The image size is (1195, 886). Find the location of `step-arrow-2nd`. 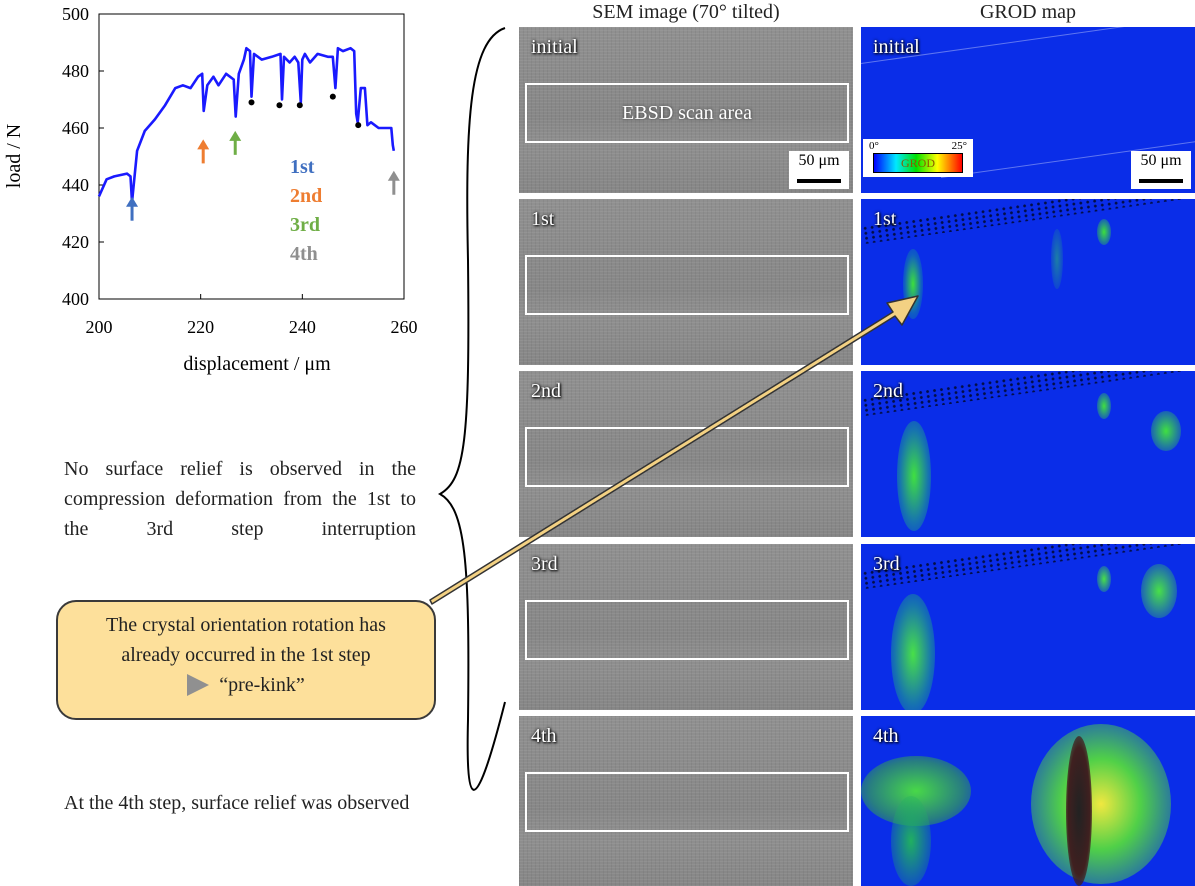

step-arrow-2nd is located at coordinates (203, 151).